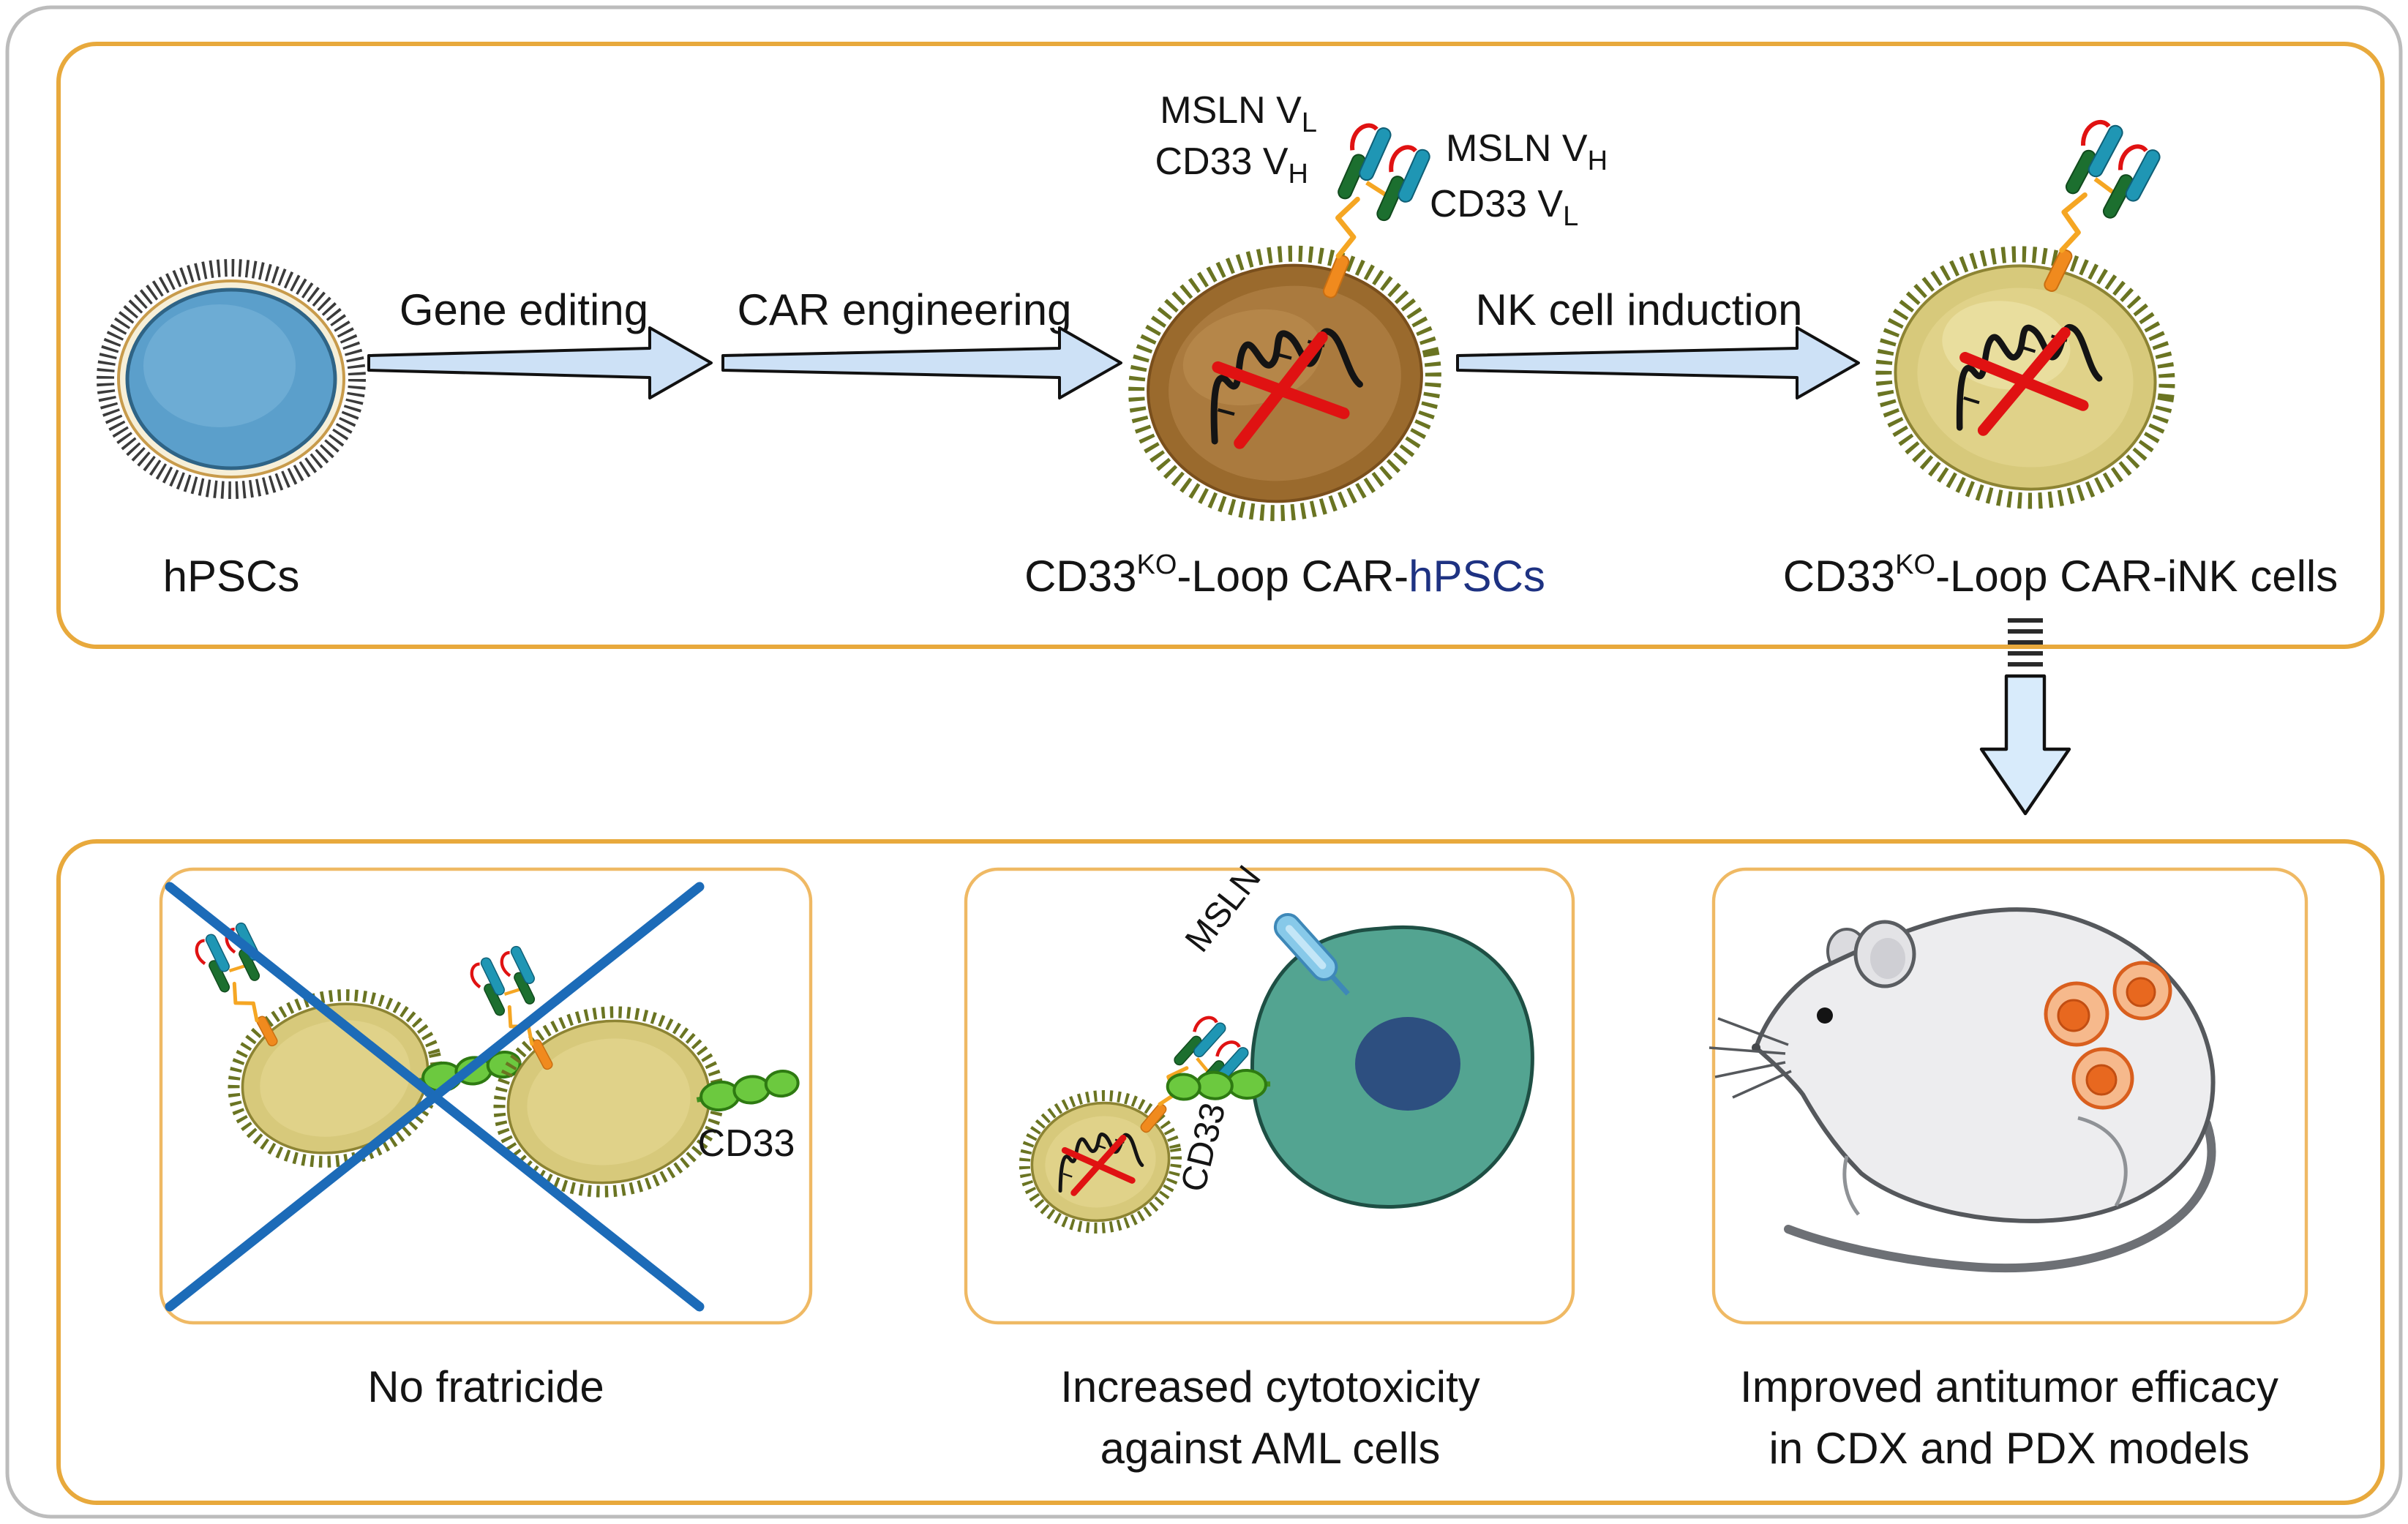 Image resolution: width=2408 pixels, height=1524 pixels. I want to click on msln-vh-tag-main: MSLN V, so click(1517, 148).